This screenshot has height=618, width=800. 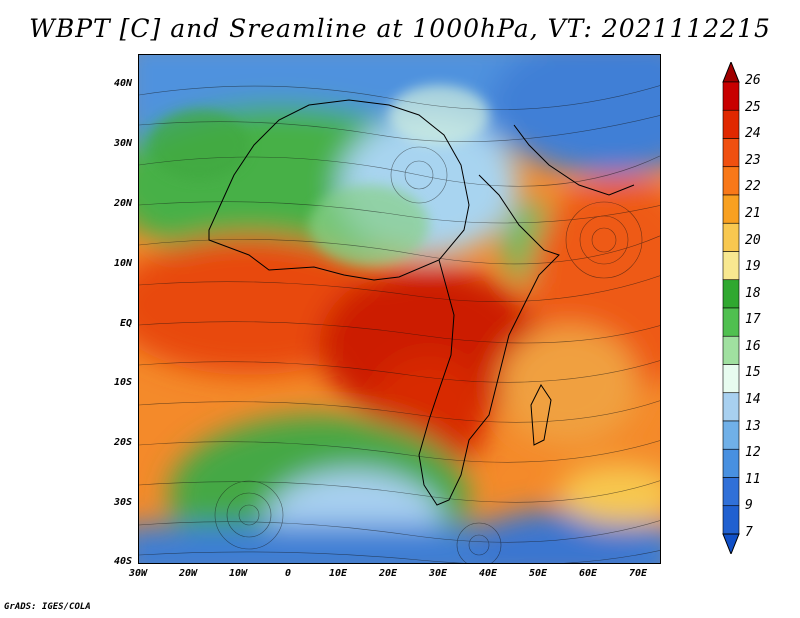 I want to click on colorbar-label: 26, so click(x=753, y=80).